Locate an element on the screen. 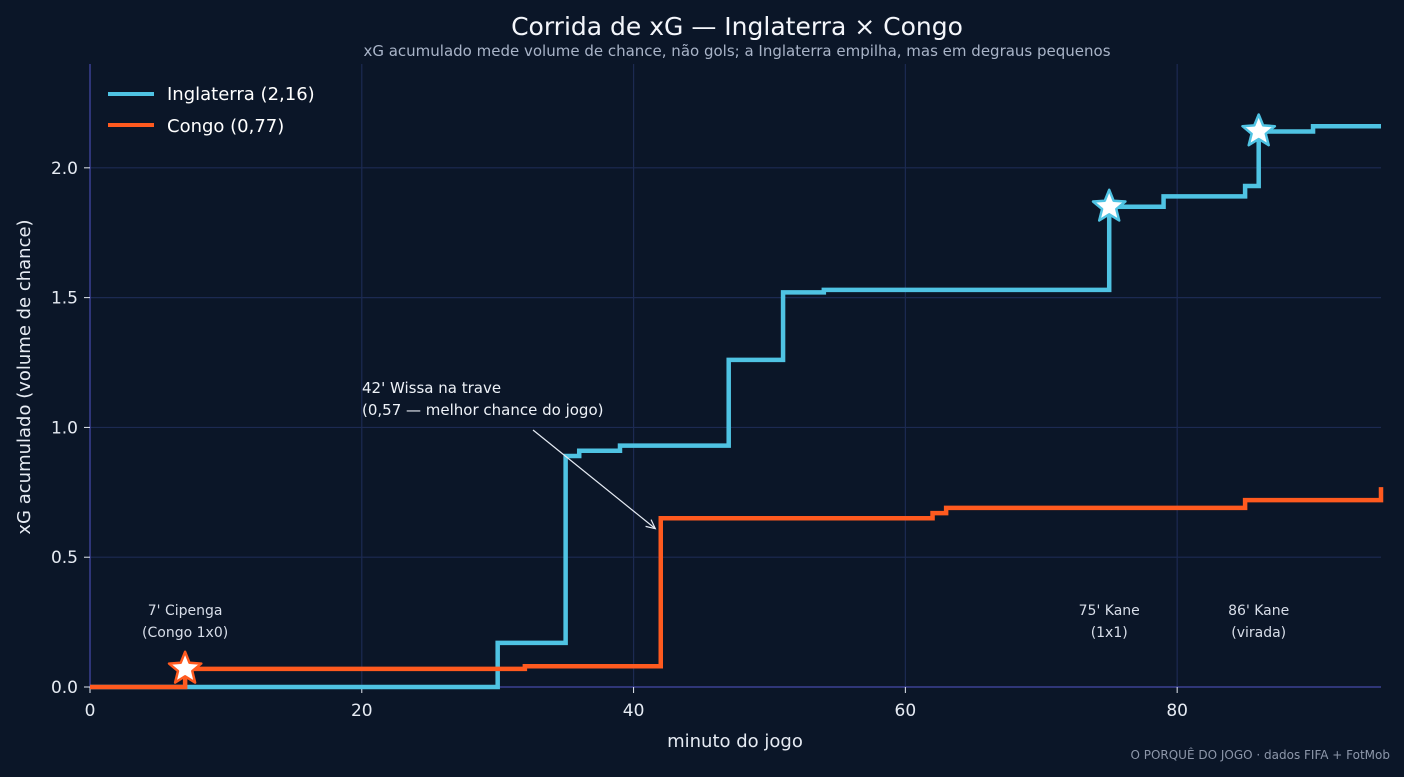  y-tick-label: 1.5 is located at coordinates (64, 299).